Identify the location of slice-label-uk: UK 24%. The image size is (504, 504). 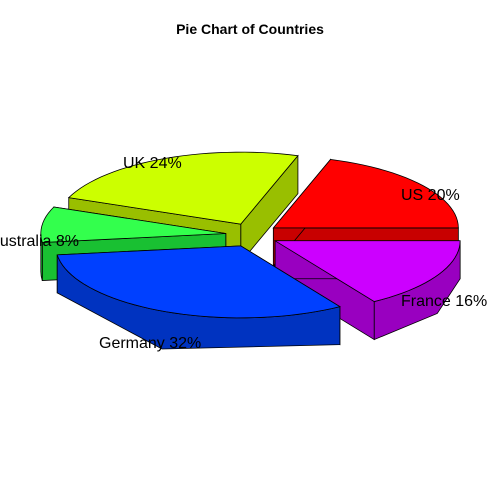
(152, 163).